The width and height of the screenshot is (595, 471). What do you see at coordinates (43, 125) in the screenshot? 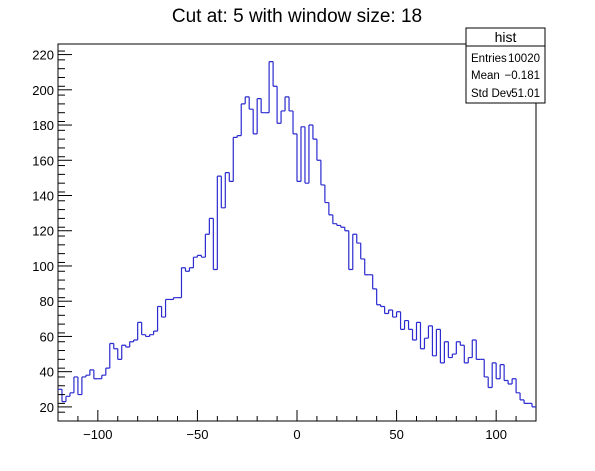
I see `y-tick-label: 180` at bounding box center [43, 125].